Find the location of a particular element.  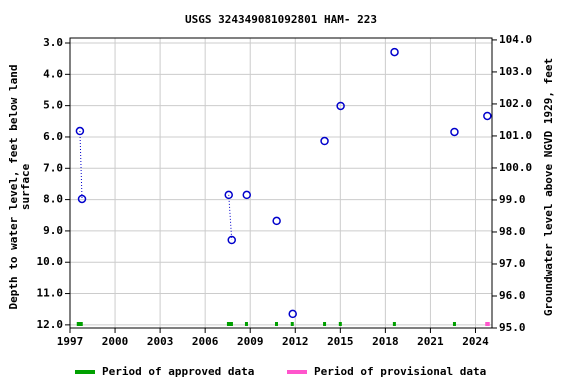

x-tick-label: 2009 is located at coordinates (250, 341).